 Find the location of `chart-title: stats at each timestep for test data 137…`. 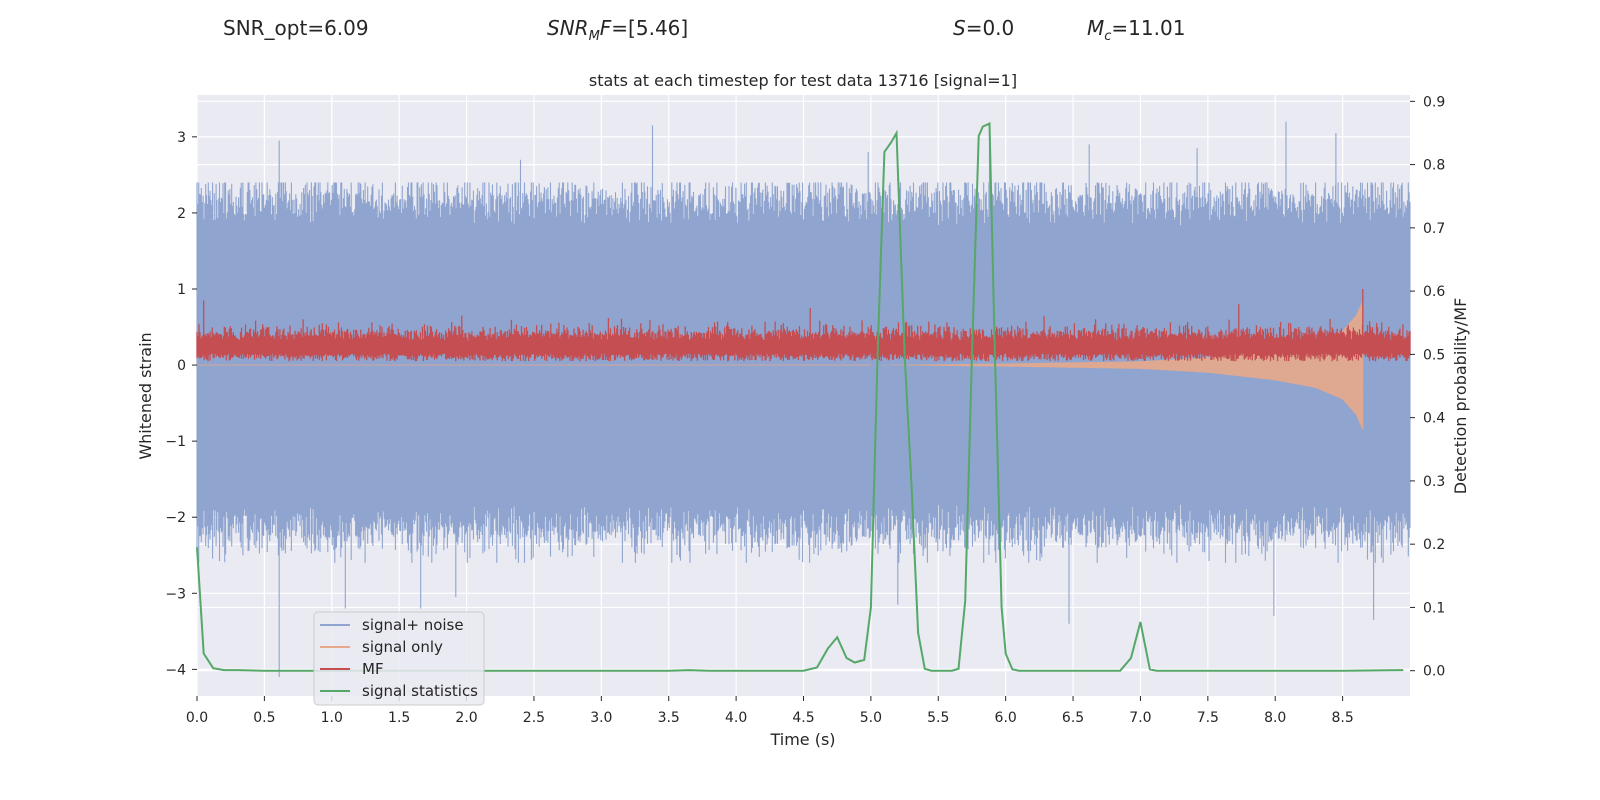

chart-title: stats at each timestep for test data 137… is located at coordinates (803, 80).